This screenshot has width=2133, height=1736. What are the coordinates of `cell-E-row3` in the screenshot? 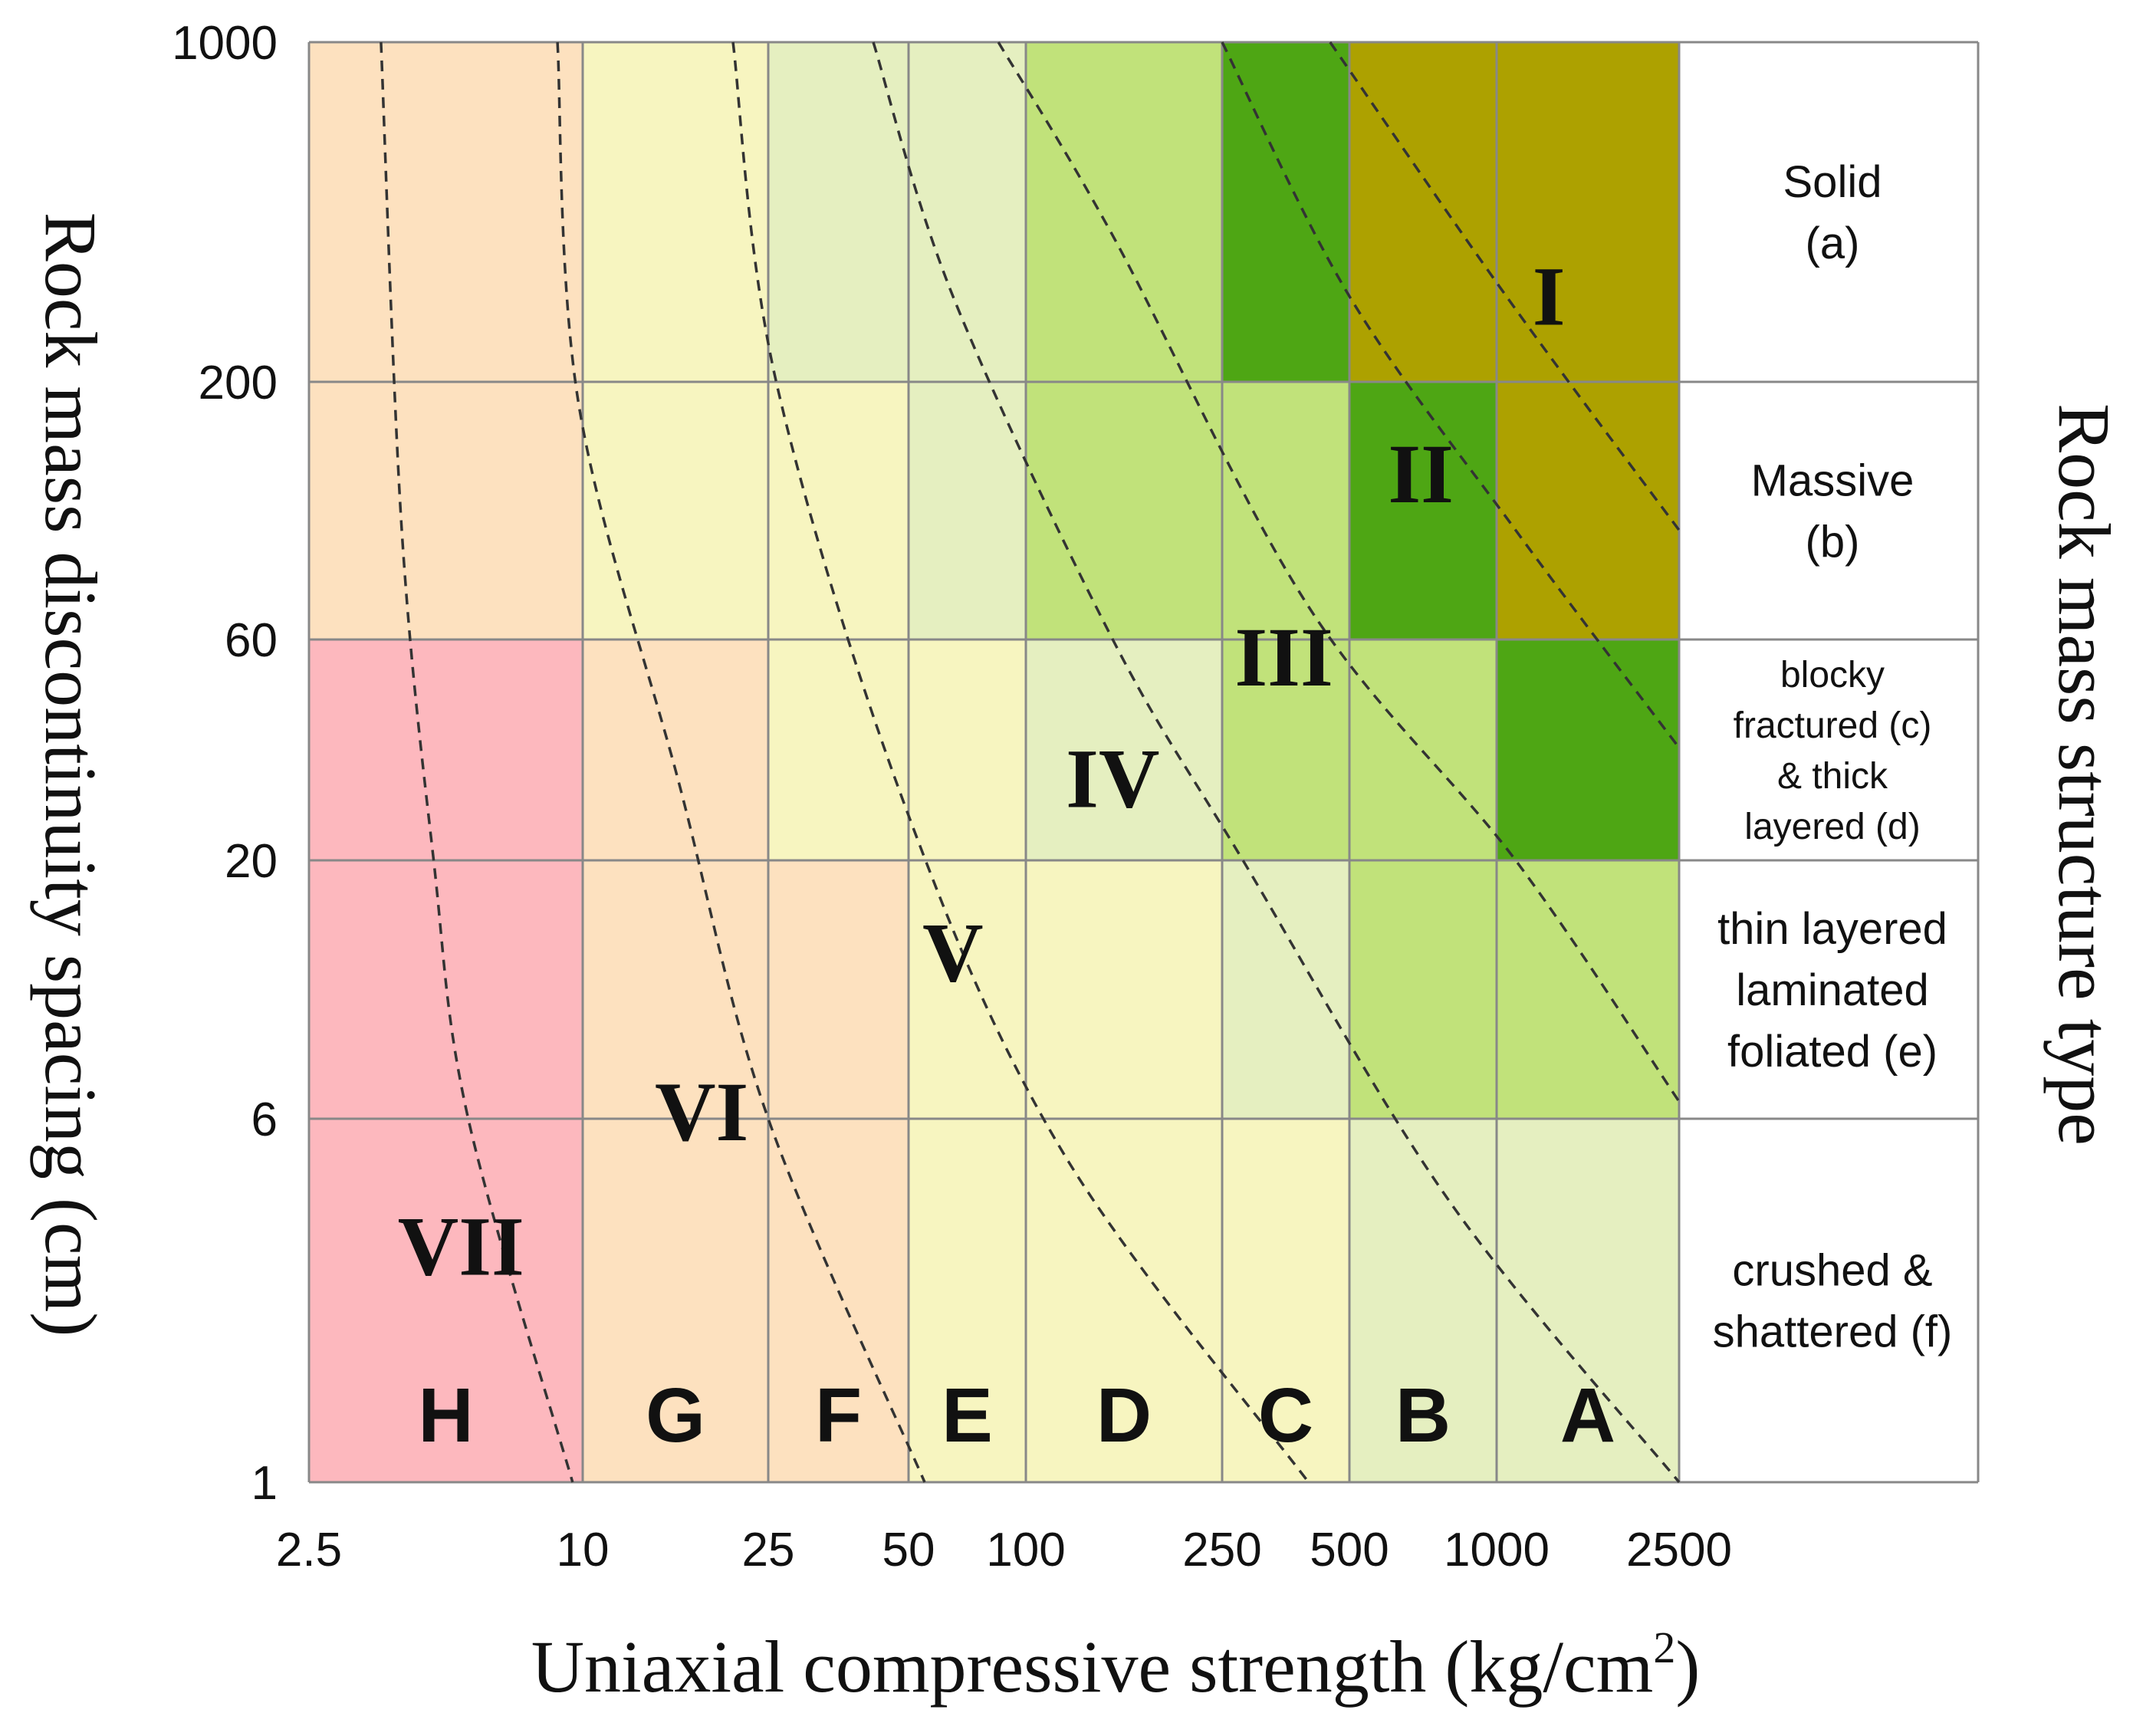 It's located at (968, 749).